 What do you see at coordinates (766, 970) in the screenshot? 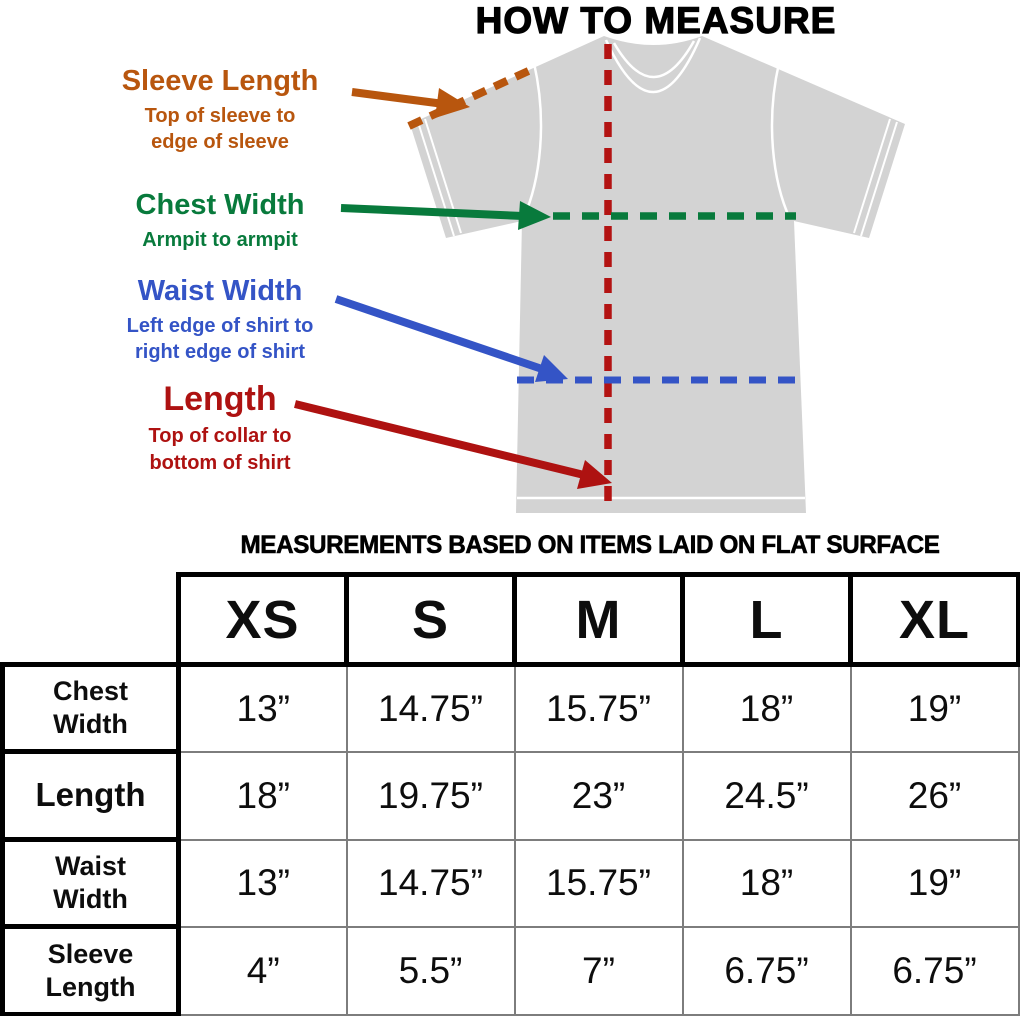
I see `sleeve-length-l: 6.75”` at bounding box center [766, 970].